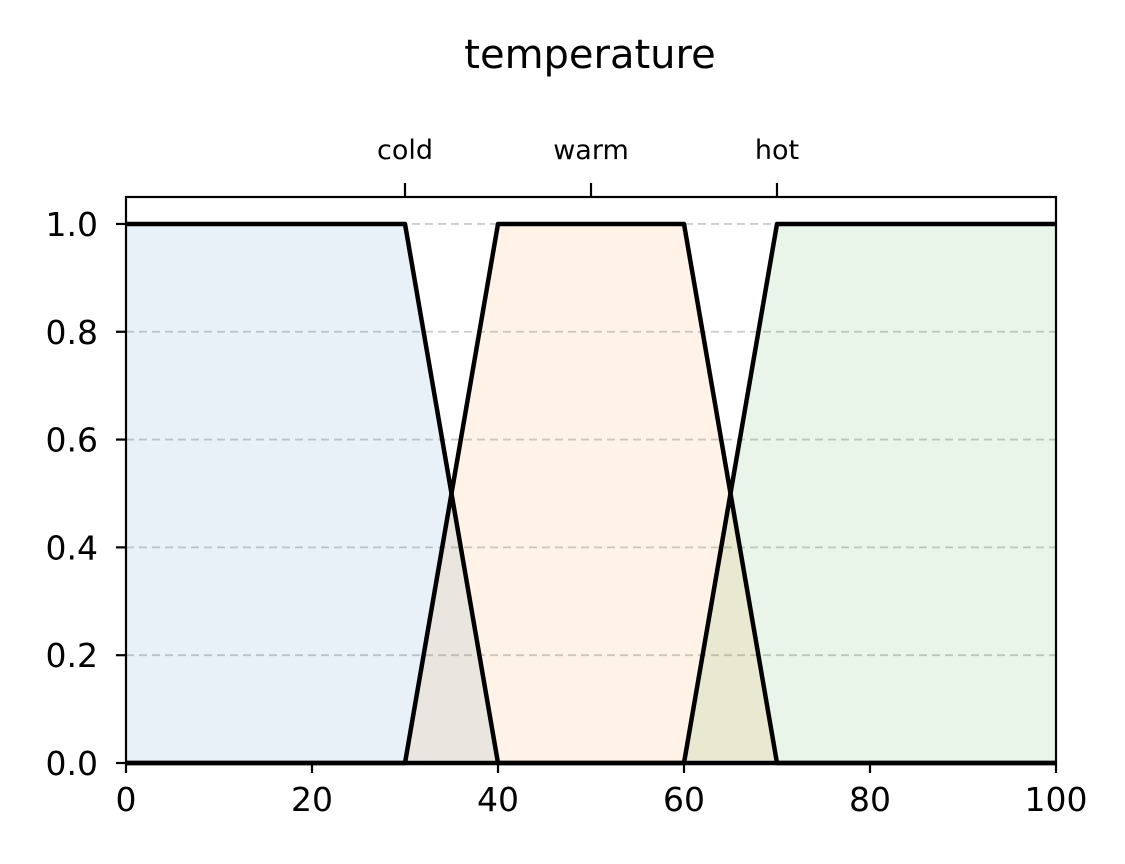  I want to click on chart-title: temperature, so click(589, 55).